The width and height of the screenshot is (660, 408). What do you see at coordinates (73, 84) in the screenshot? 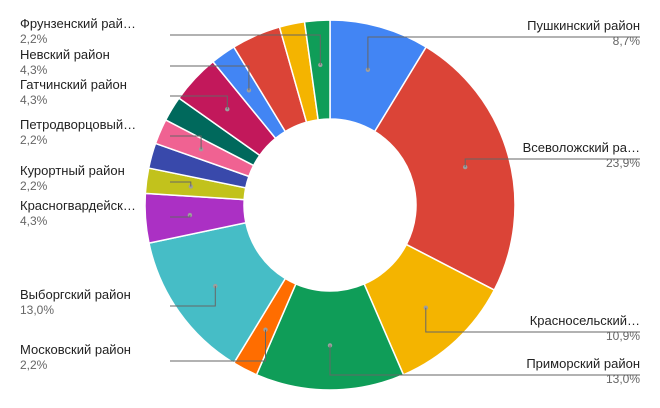
I see `slice-label-11: Гатчинский район` at bounding box center [73, 84].